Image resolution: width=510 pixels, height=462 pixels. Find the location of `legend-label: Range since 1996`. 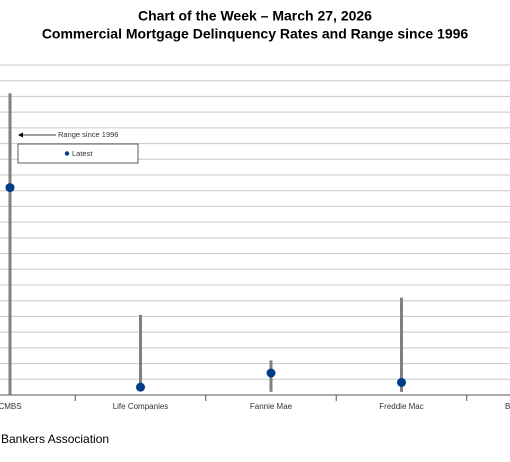

legend-label: Range since 1996 is located at coordinates (88, 134).